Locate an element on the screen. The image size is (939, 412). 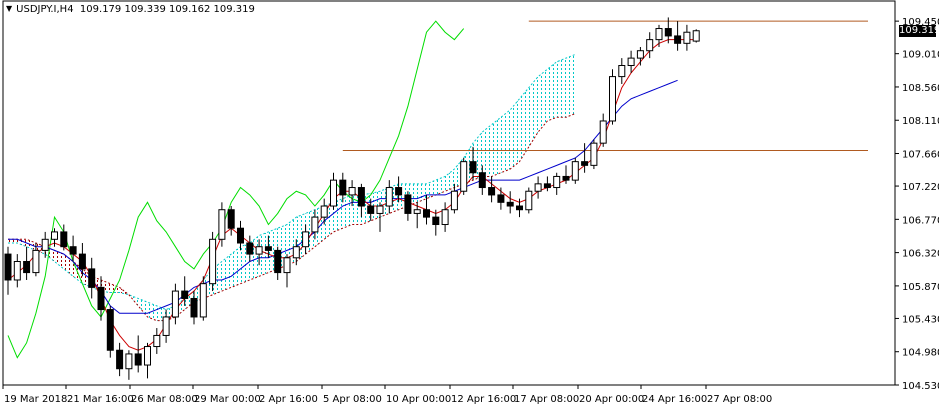
y-tick-label: 107.220 is located at coordinates (920, 187).